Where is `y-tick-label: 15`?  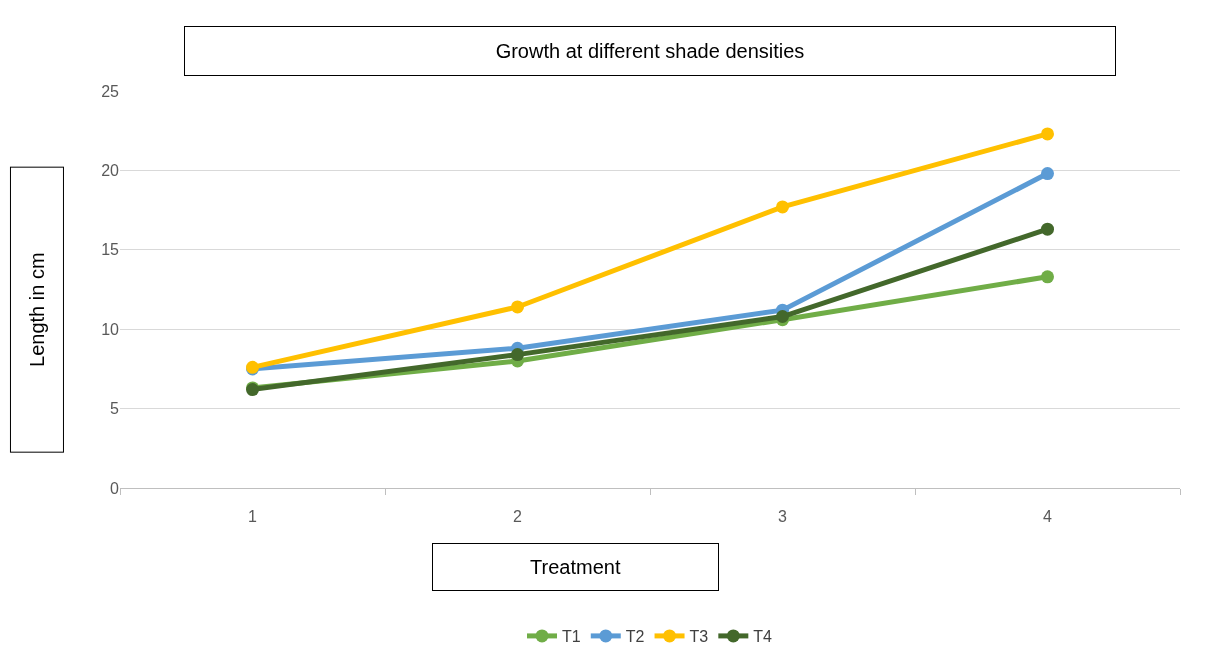 y-tick-label: 15 is located at coordinates (110, 250).